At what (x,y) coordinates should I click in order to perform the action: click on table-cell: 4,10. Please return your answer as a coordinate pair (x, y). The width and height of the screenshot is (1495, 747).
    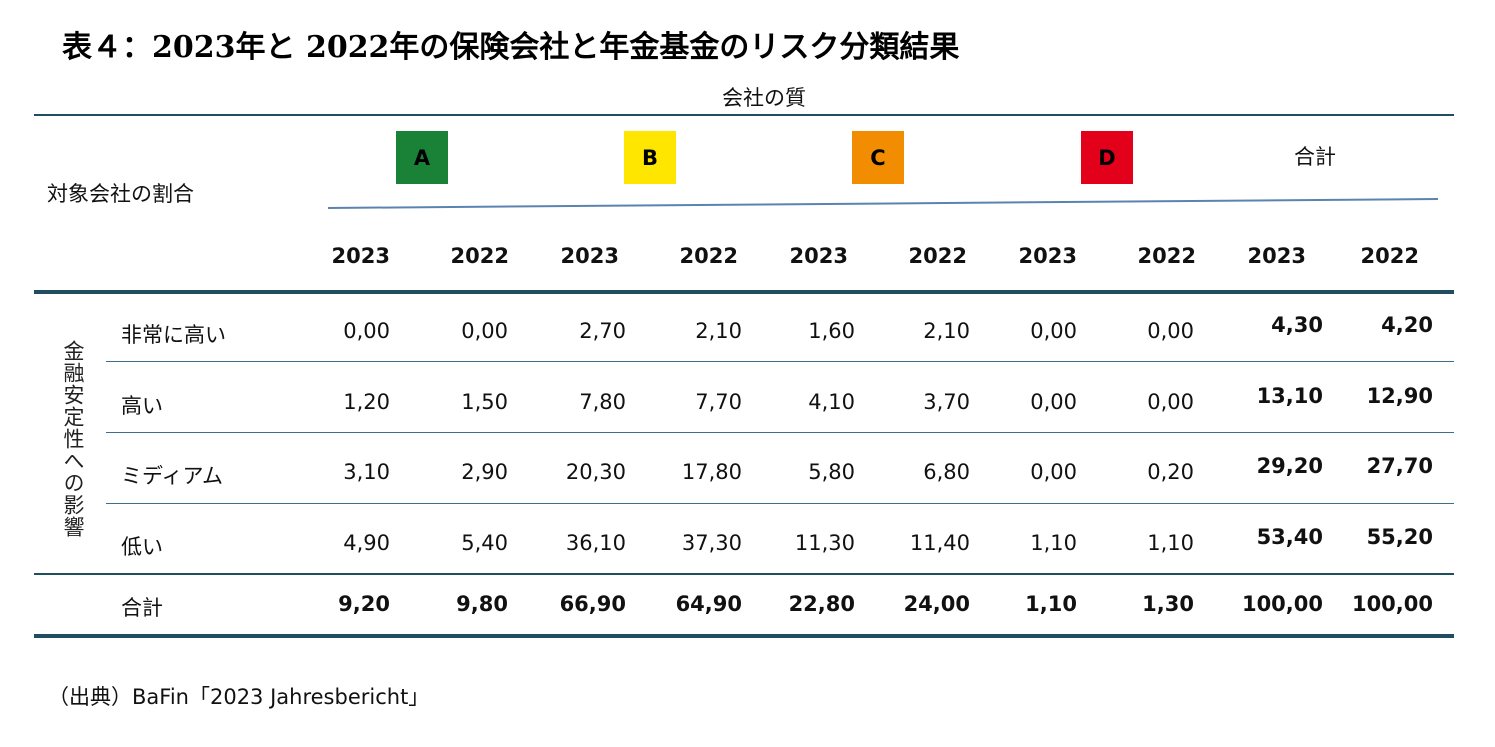
    Looking at the image, I should click on (831, 402).